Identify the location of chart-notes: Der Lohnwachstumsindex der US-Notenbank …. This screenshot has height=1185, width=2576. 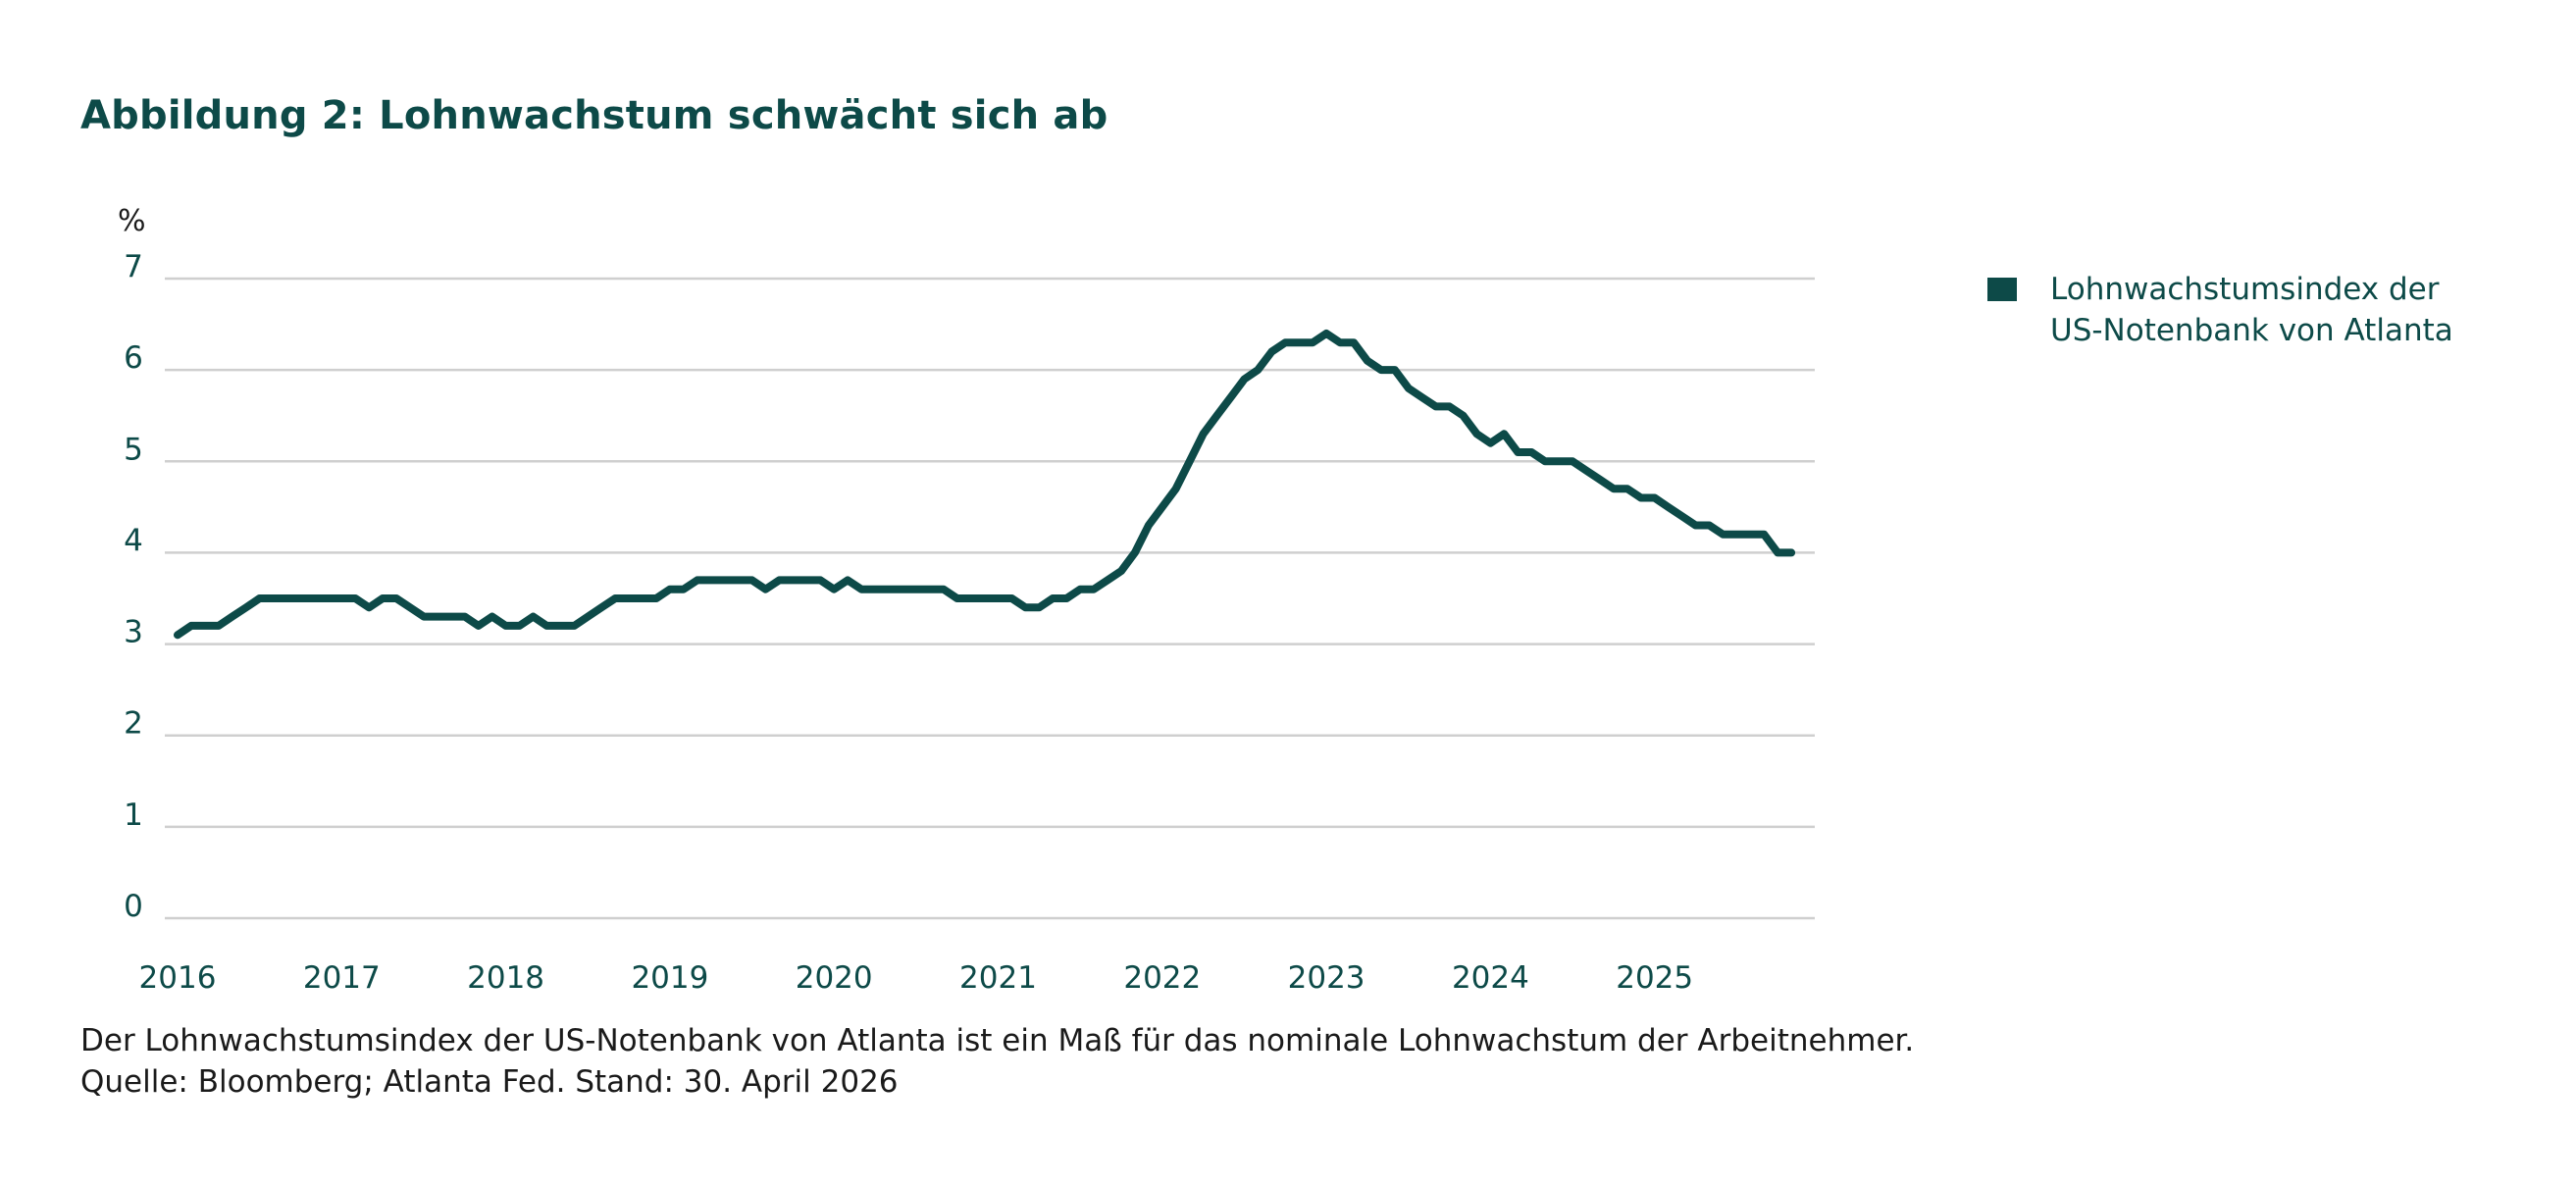
(997, 1061).